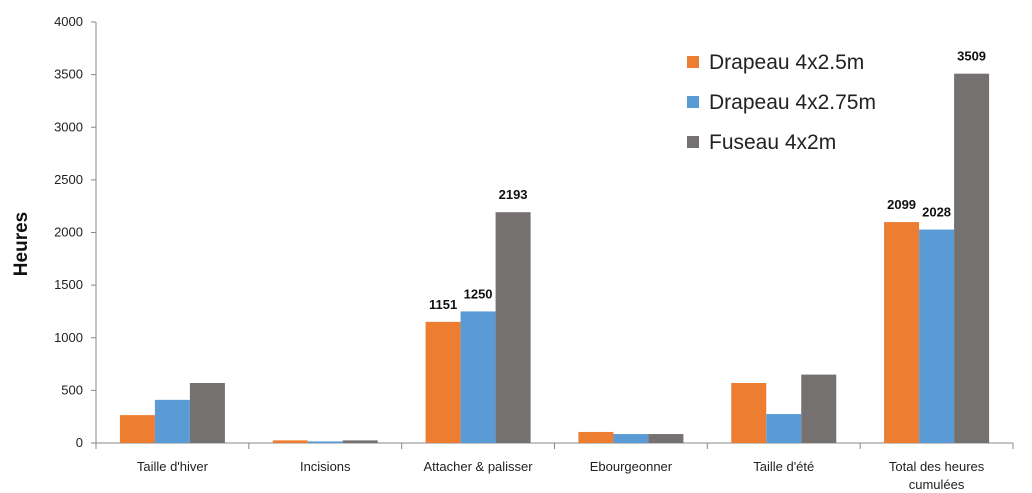 The width and height of the screenshot is (1032, 493). Describe the element at coordinates (68, 126) in the screenshot. I see `y-tick-label: 3000` at that location.